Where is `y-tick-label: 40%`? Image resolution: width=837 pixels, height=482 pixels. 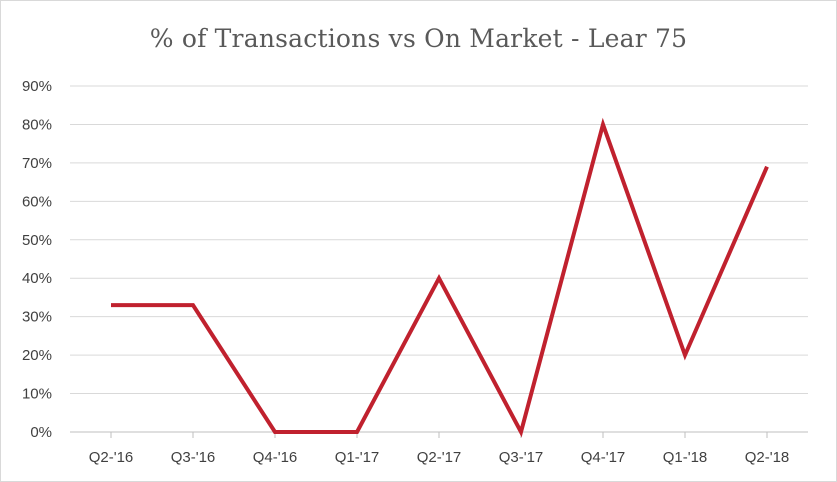
y-tick-label: 40% is located at coordinates (37, 278).